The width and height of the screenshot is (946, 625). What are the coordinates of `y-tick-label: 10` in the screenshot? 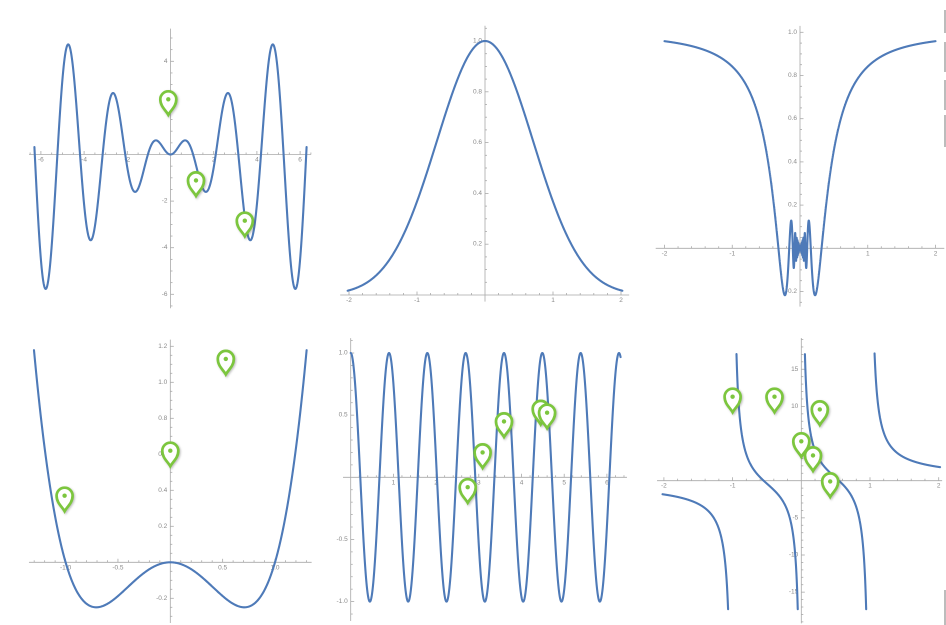 It's located at (795, 406).